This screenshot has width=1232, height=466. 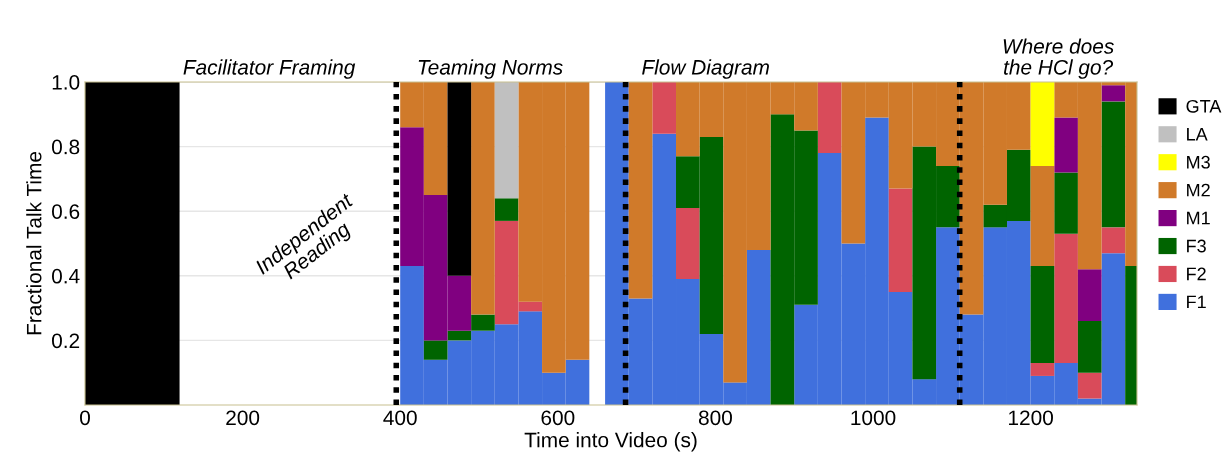 I want to click on y-tick-label: 0.2, so click(x=65, y=341).